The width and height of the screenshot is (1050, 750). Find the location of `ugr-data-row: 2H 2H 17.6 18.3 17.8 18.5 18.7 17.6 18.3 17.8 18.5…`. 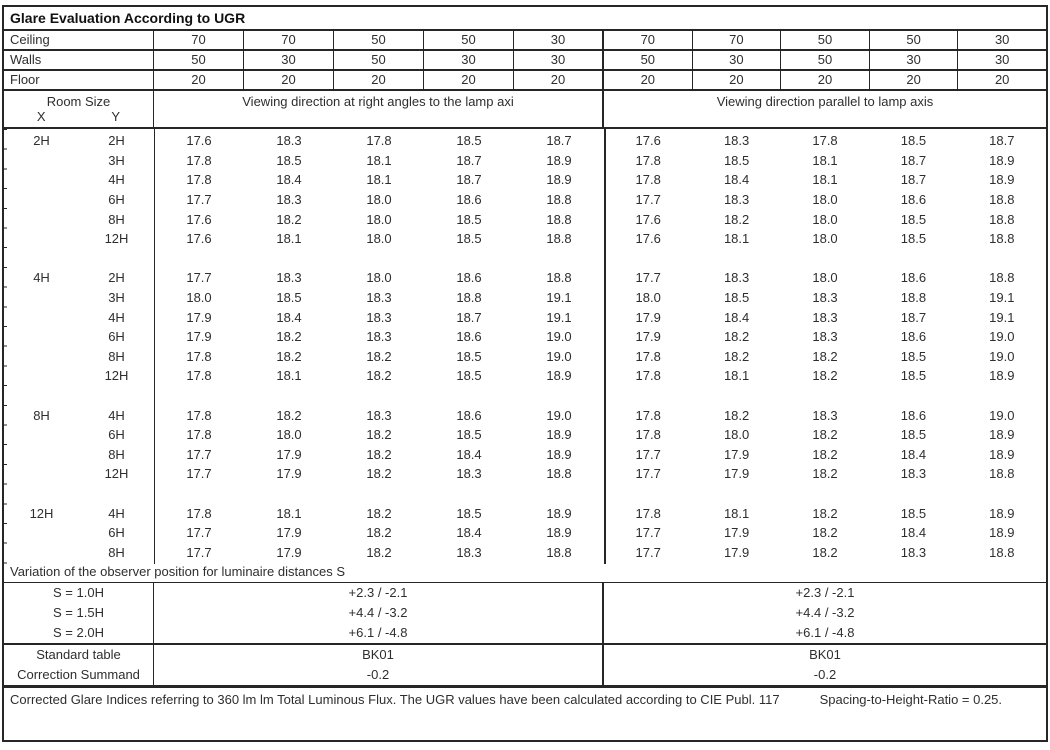

ugr-data-row: 2H 2H 17.6 18.3 17.8 18.5 18.7 17.6 18.3 17.8 18.5… is located at coordinates (525, 141).